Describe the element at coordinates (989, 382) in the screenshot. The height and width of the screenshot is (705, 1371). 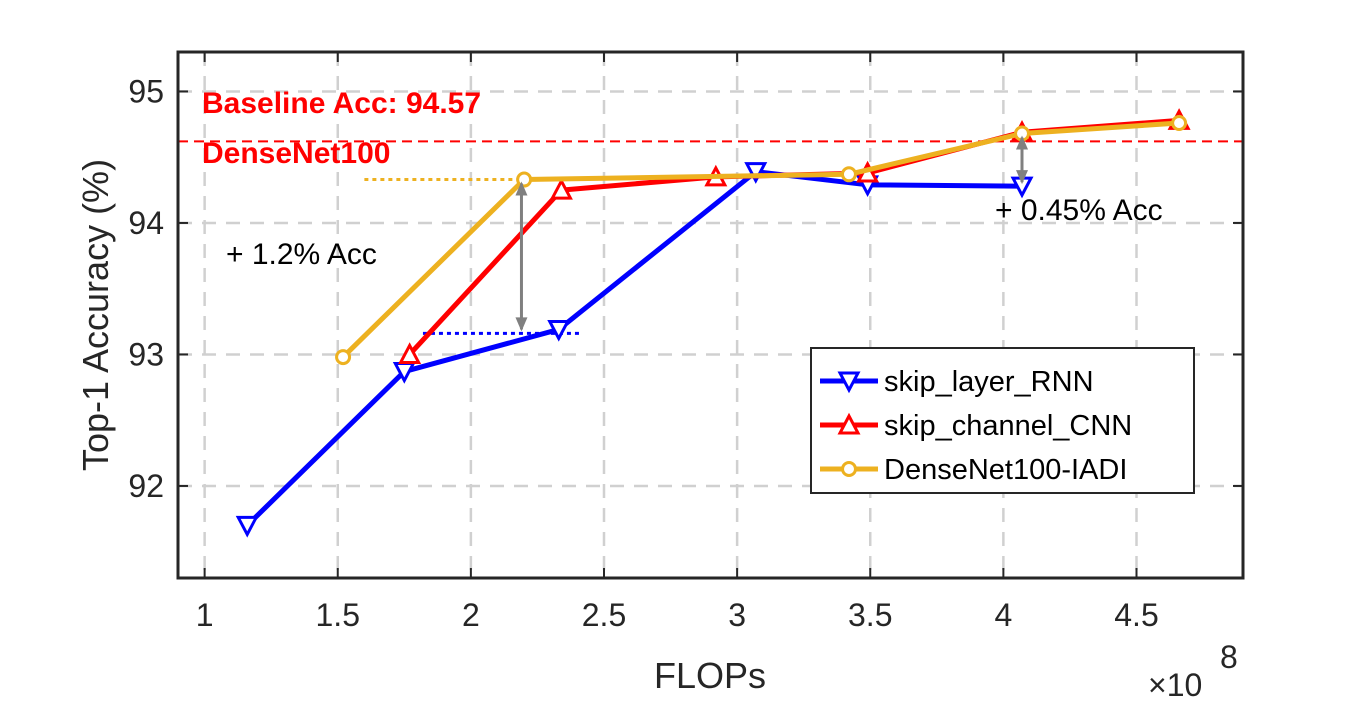
I see `legend-label: skip_layer_RNN` at that location.